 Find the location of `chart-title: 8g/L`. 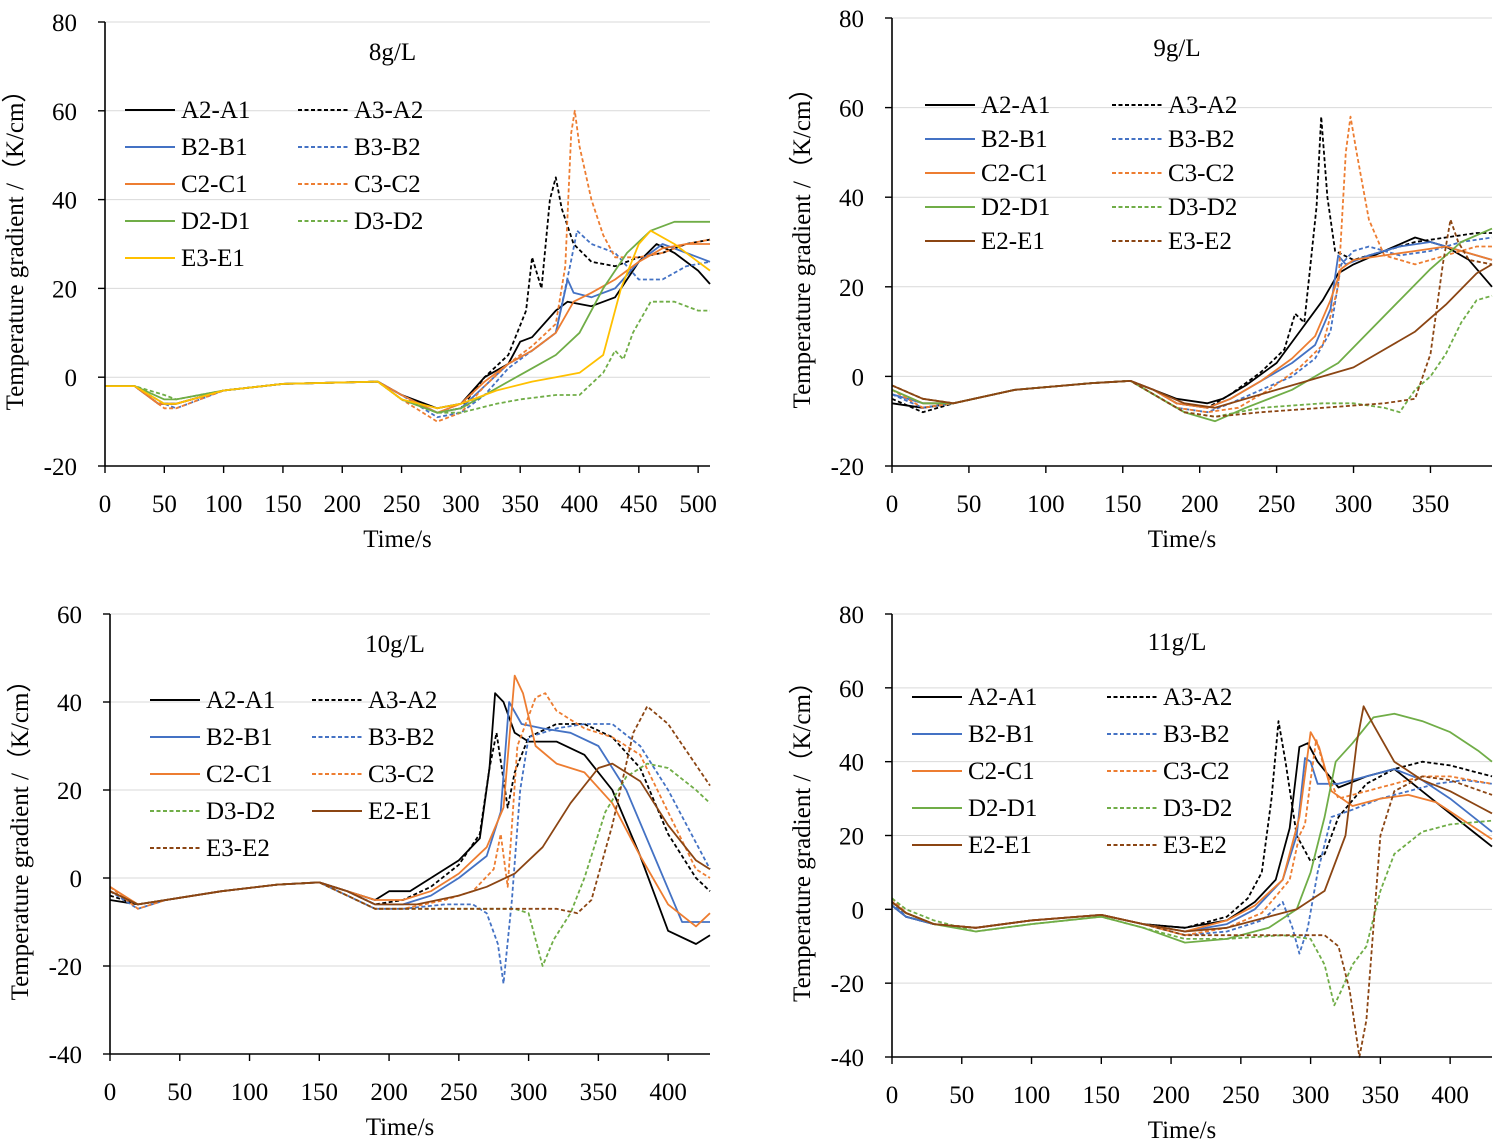

chart-title: 8g/L is located at coordinates (392, 52).